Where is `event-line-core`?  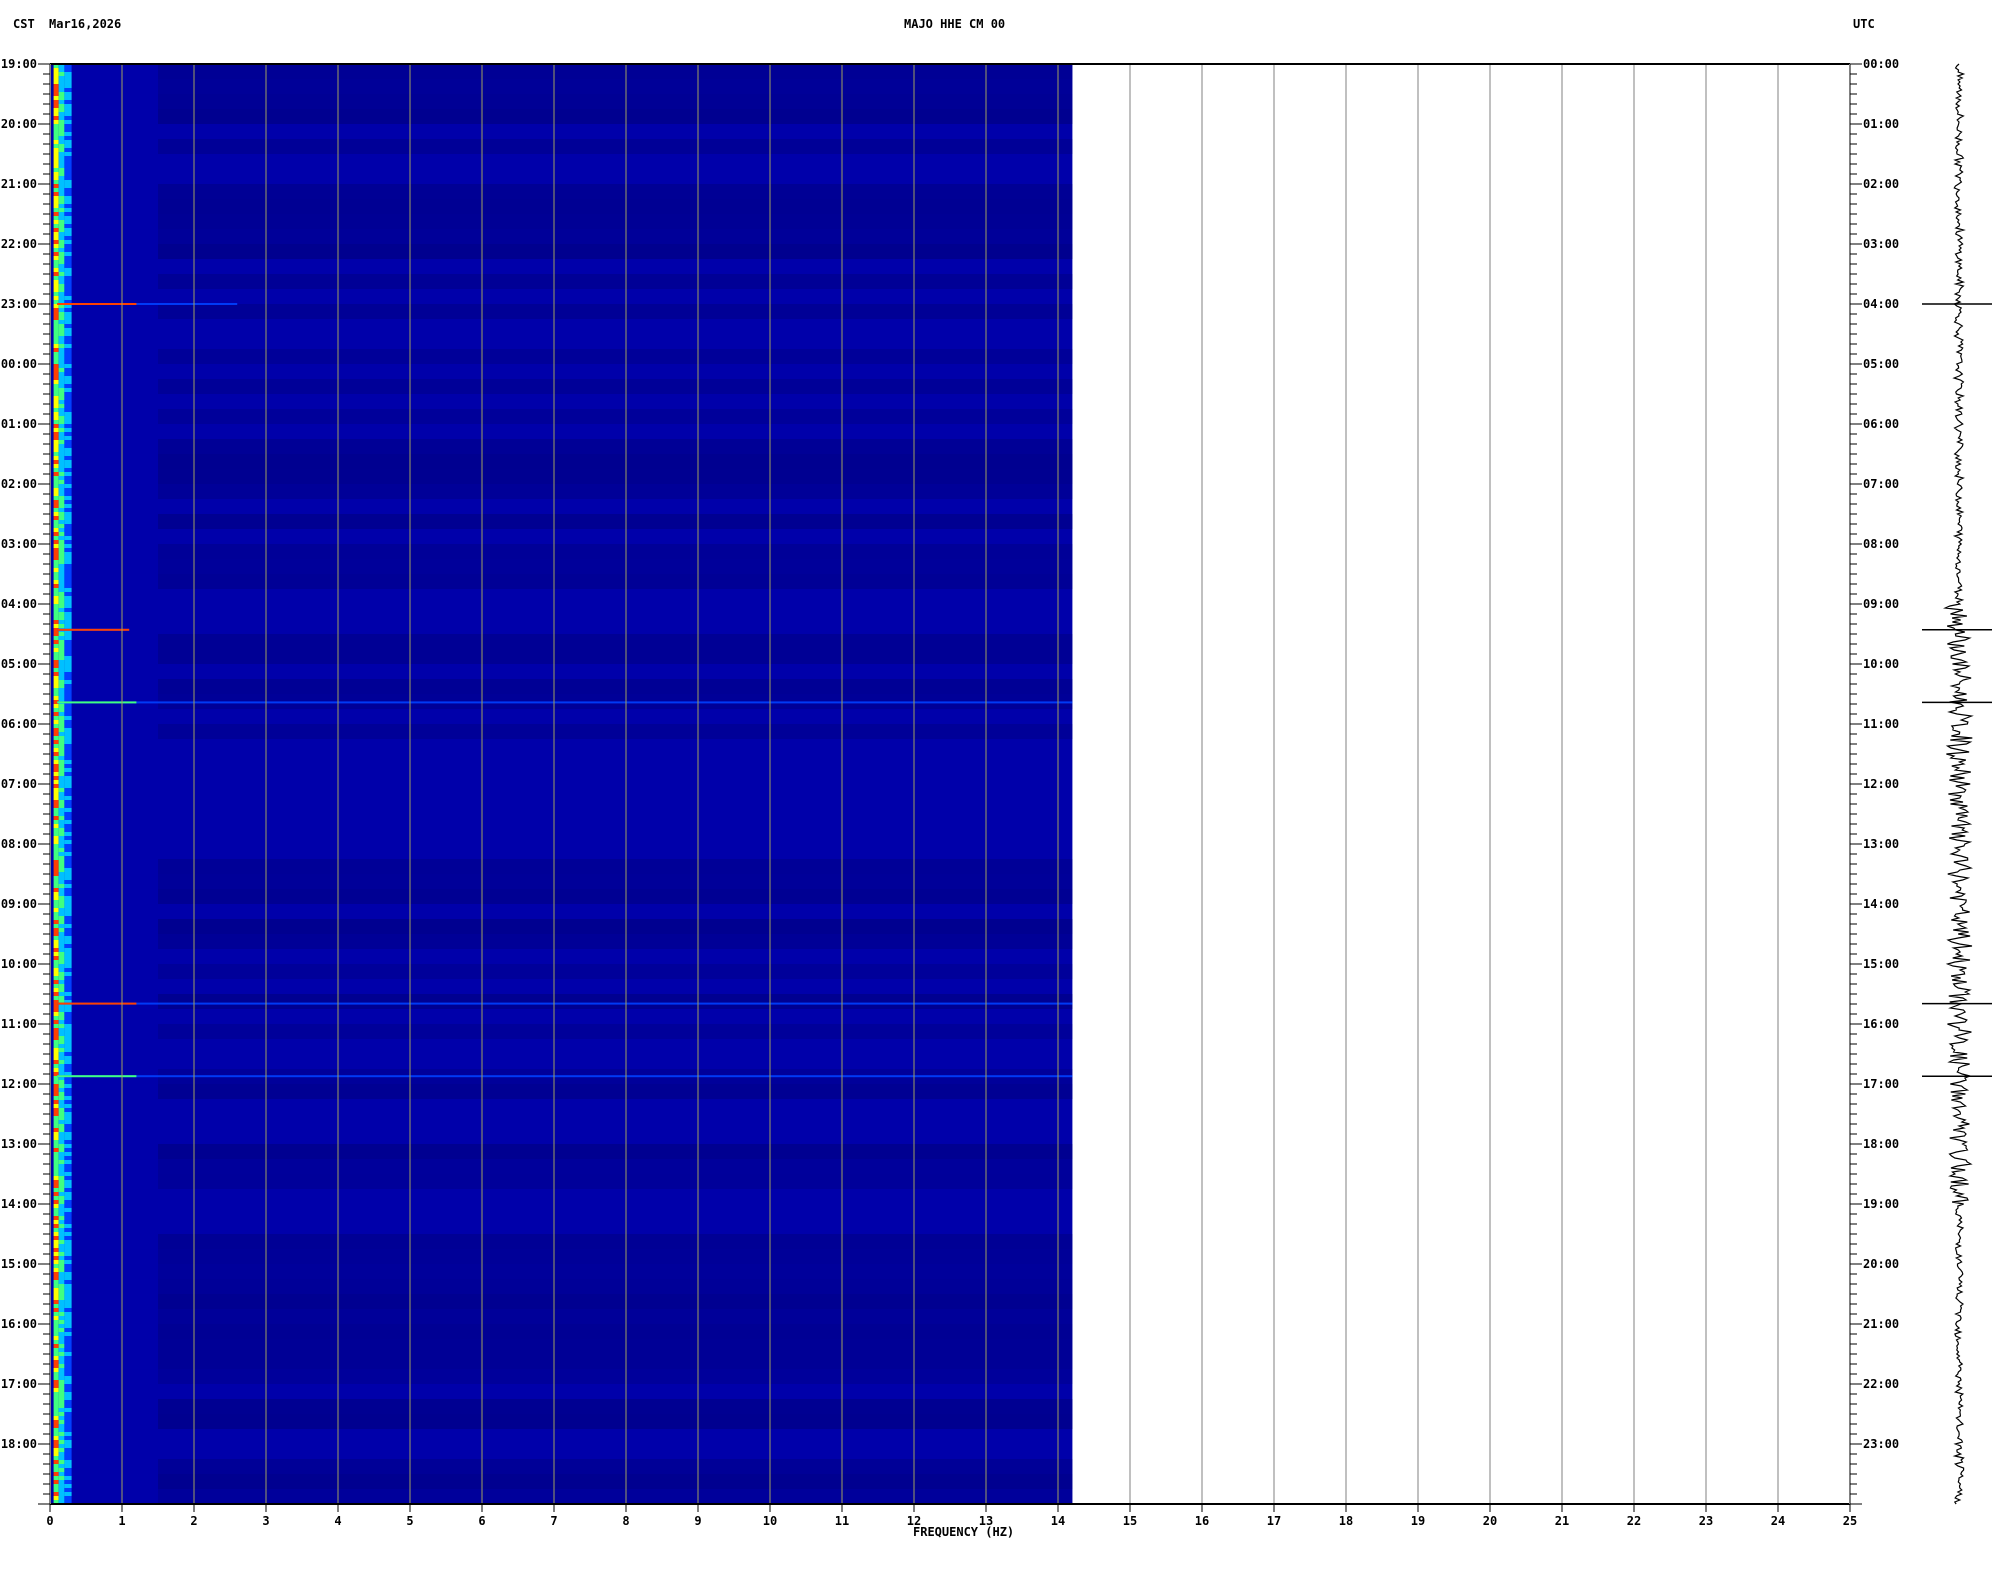
event-line-core is located at coordinates (93, 629).